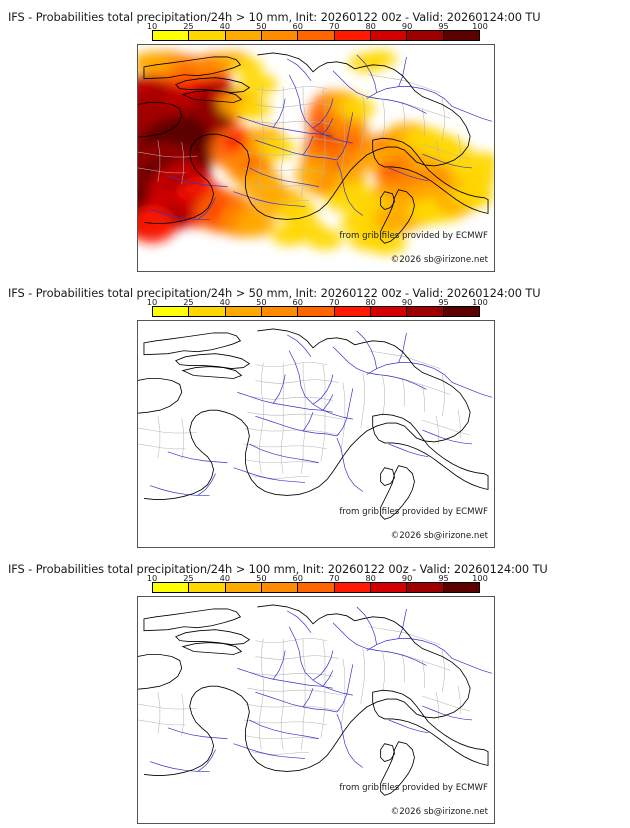  I want to click on admin-boundaries, so click(304, 414).